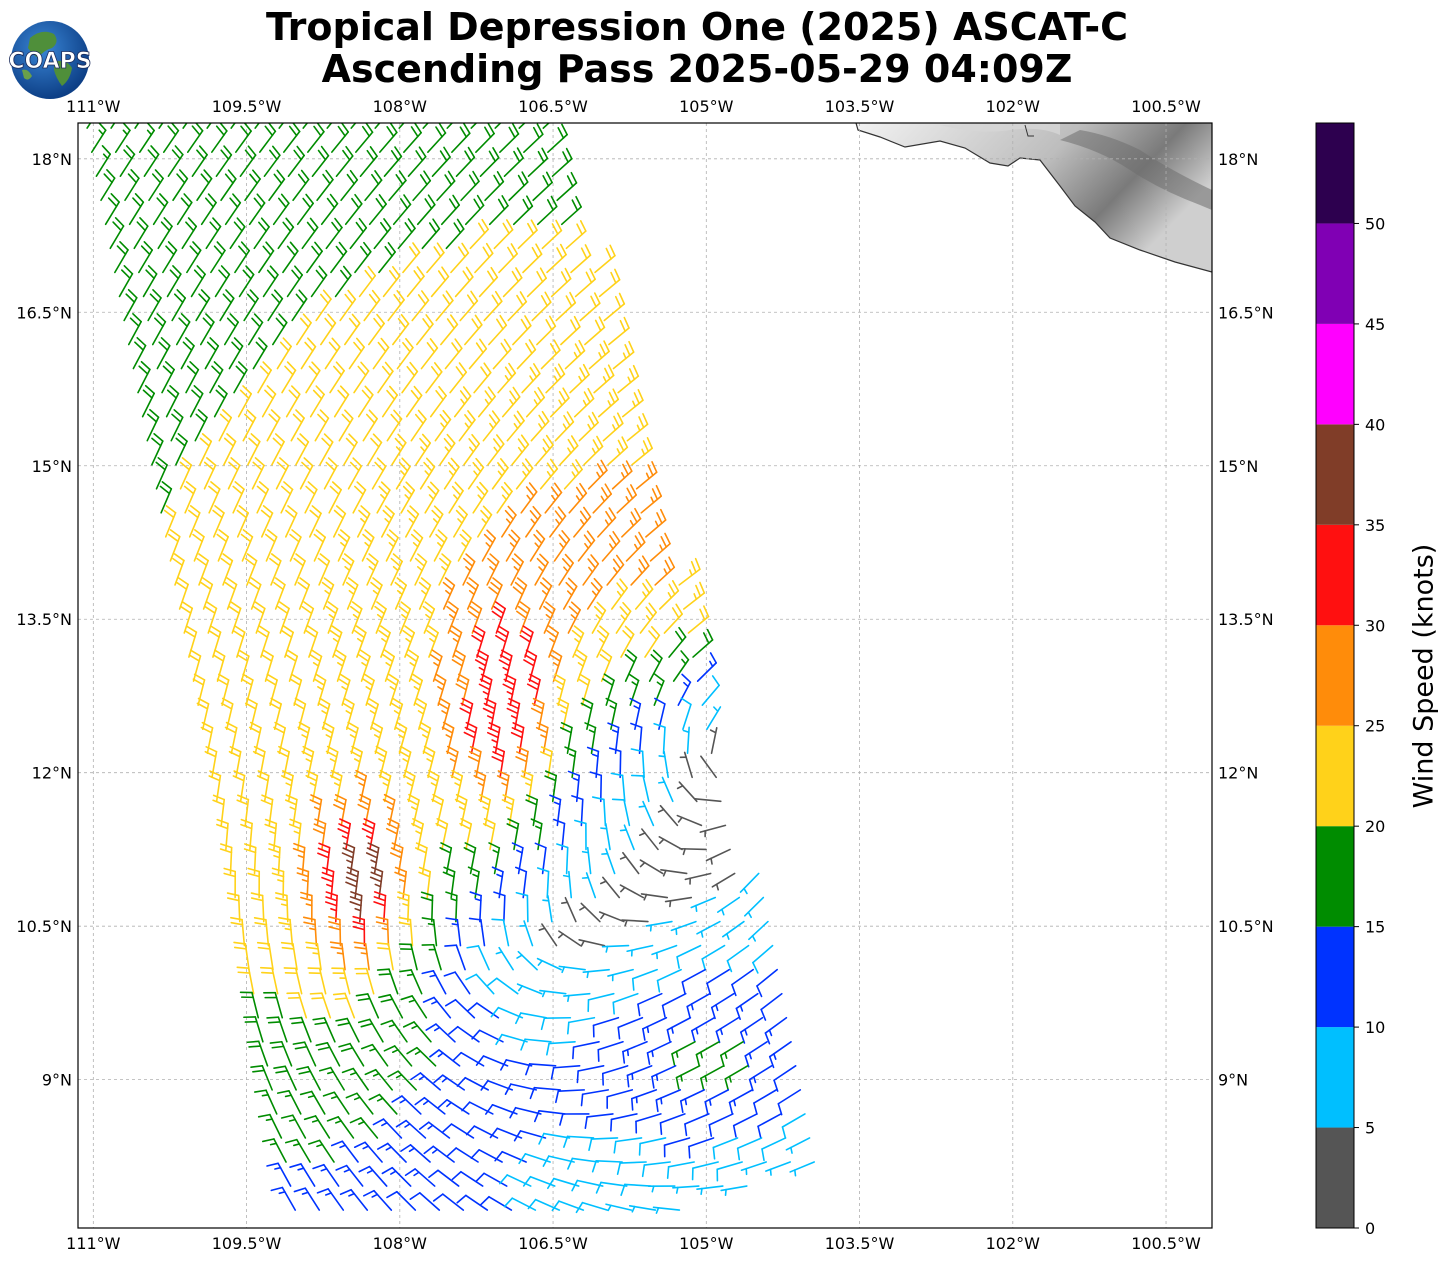 Image resolution: width=1453 pixels, height=1264 pixels. What do you see at coordinates (1370, 1228) in the screenshot?
I see `colorbar-tick-label: 0` at bounding box center [1370, 1228].